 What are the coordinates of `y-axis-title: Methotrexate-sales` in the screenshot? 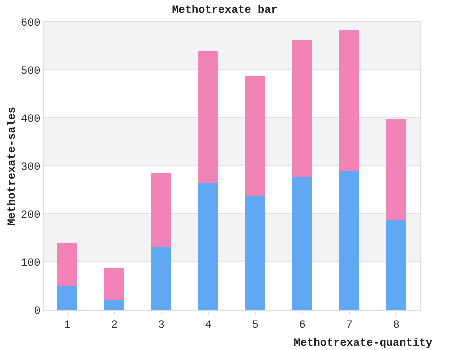 It's located at (12, 166).